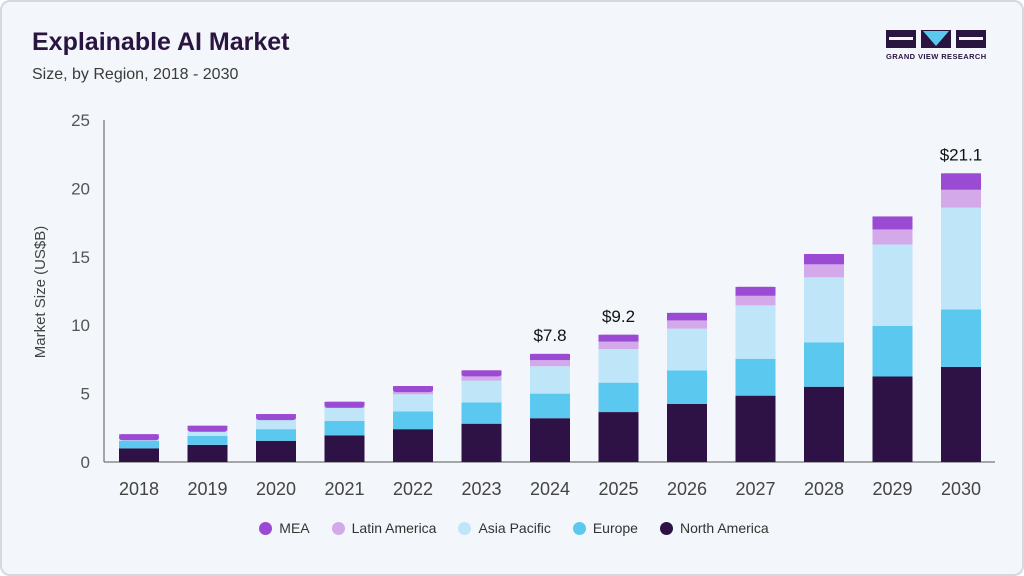 The height and width of the screenshot is (576, 1024). Describe the element at coordinates (481, 489) in the screenshot. I see `x-tick-label: 2023` at that location.